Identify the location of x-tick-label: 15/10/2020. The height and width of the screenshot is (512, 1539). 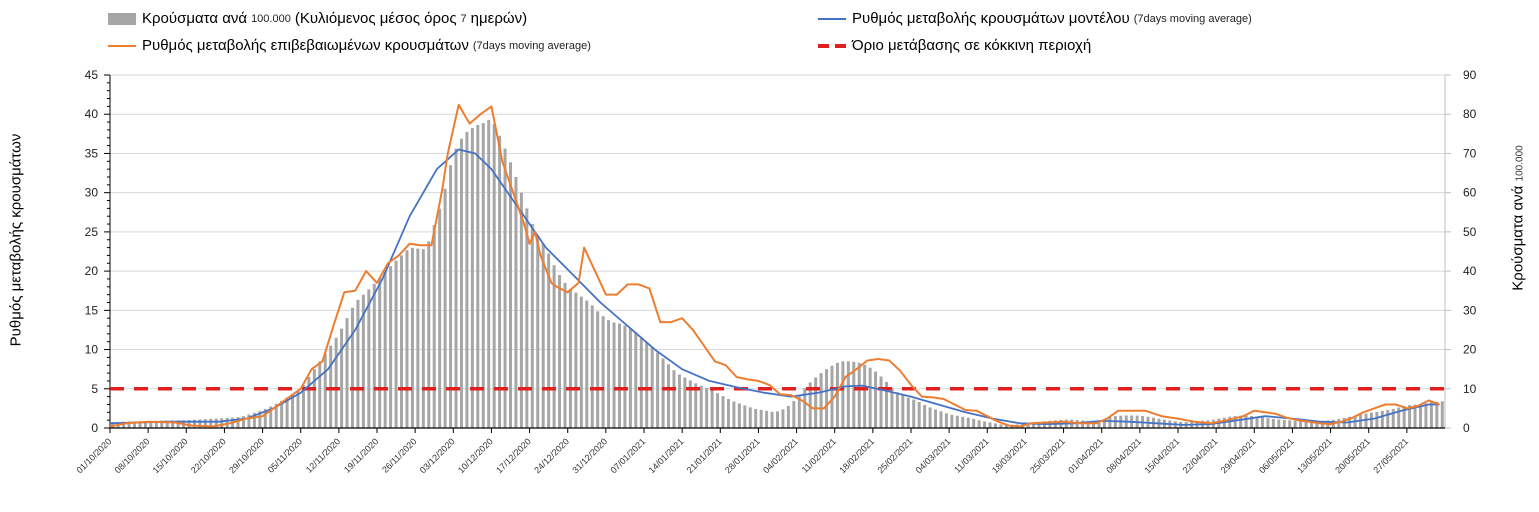
(170, 455).